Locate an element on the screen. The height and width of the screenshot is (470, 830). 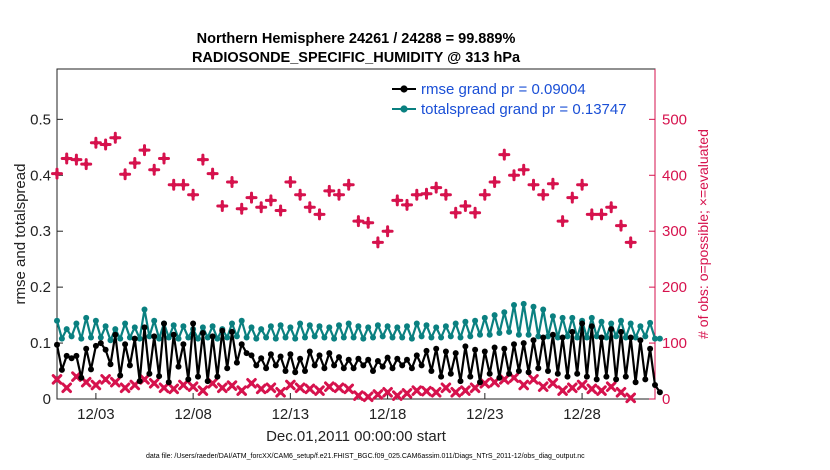
series-totalspread is located at coordinates (358, 322).